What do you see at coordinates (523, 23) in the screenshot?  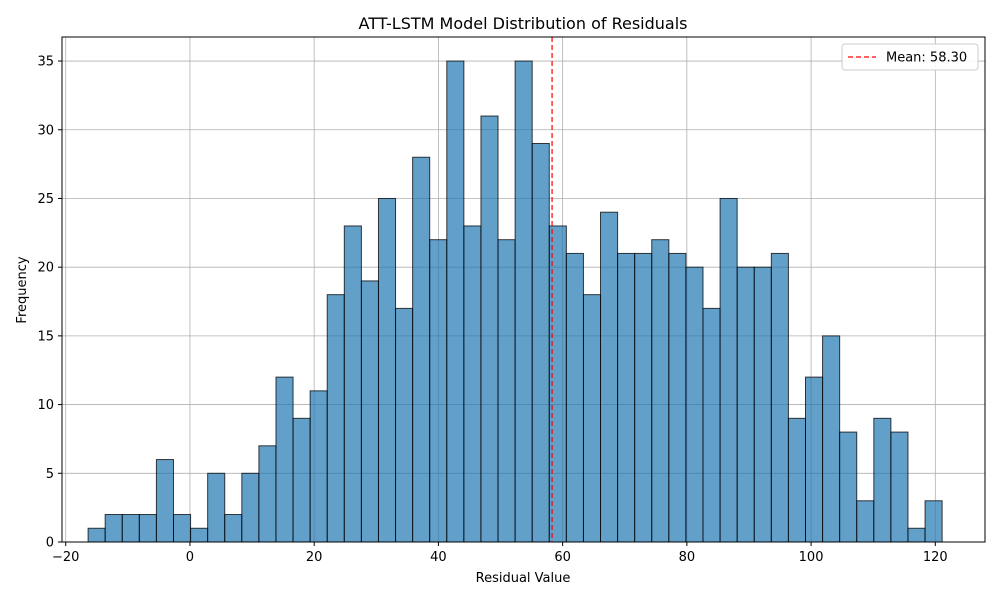 I see `chart-title: ATT-LSTM Model Distribution of Residuals` at bounding box center [523, 23].